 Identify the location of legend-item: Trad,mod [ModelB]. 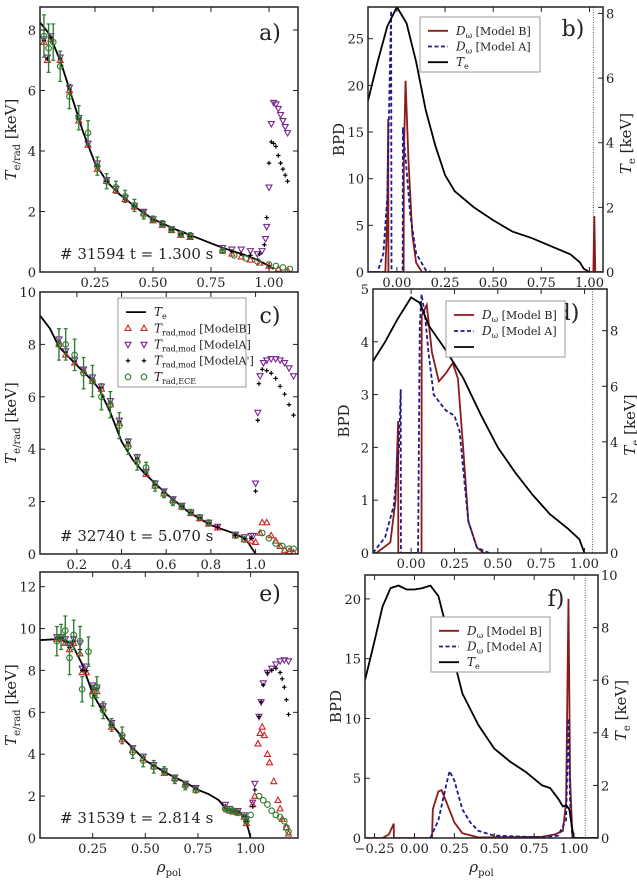
(187, 329).